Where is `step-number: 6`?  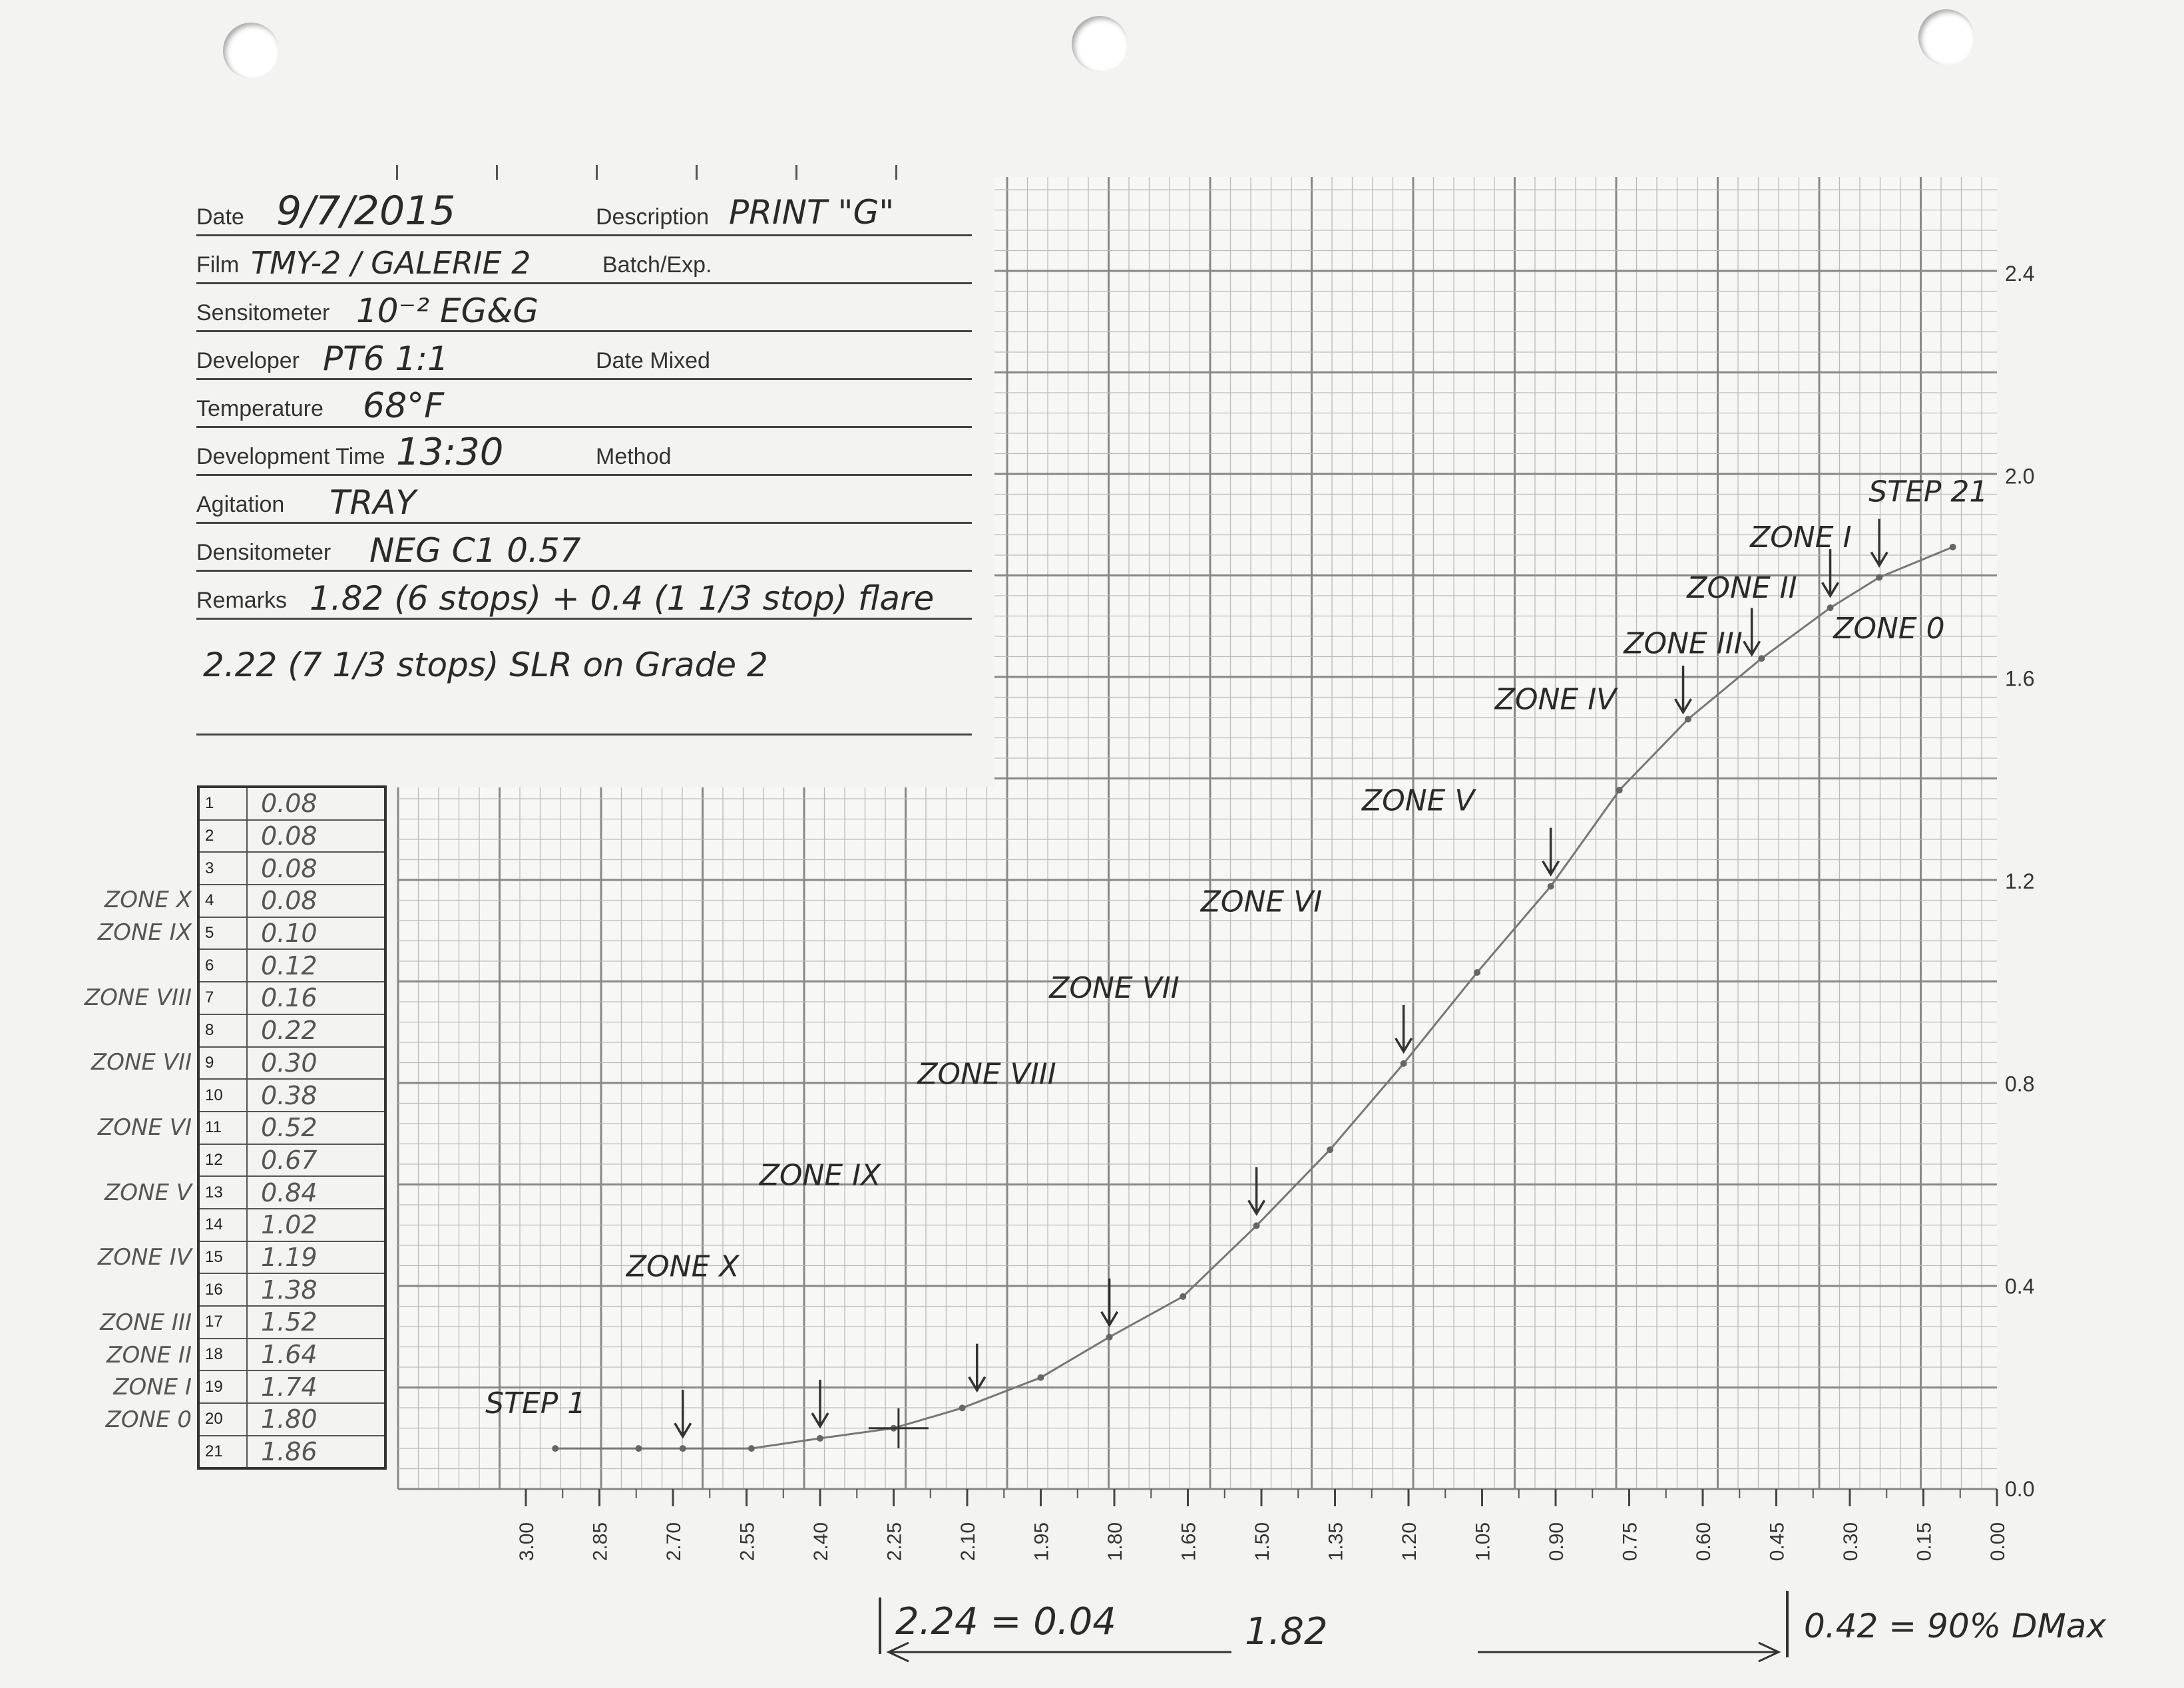 step-number: 6 is located at coordinates (223, 966).